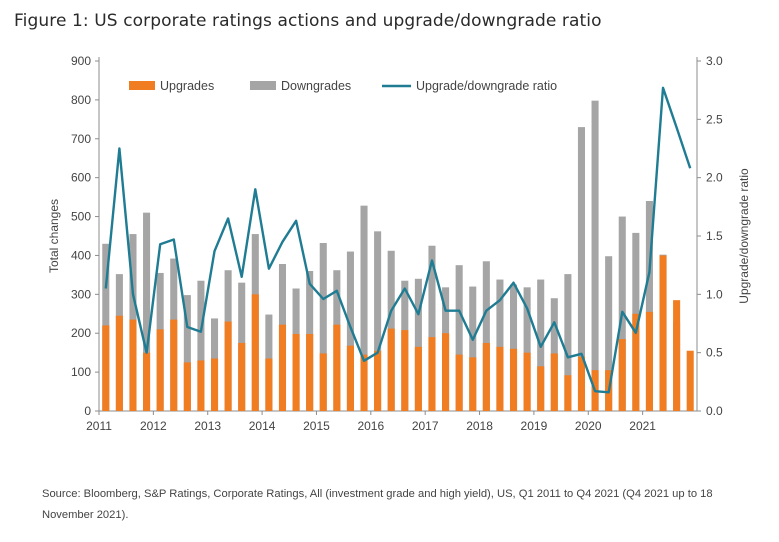  I want to click on right-tick-label: 2.0, so click(714, 178).